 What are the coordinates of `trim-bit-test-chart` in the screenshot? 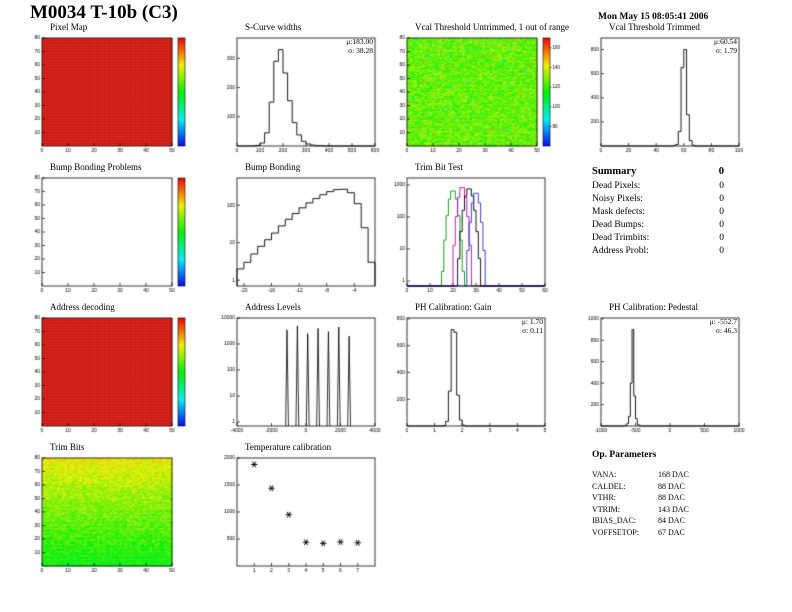 It's located at (477, 237).